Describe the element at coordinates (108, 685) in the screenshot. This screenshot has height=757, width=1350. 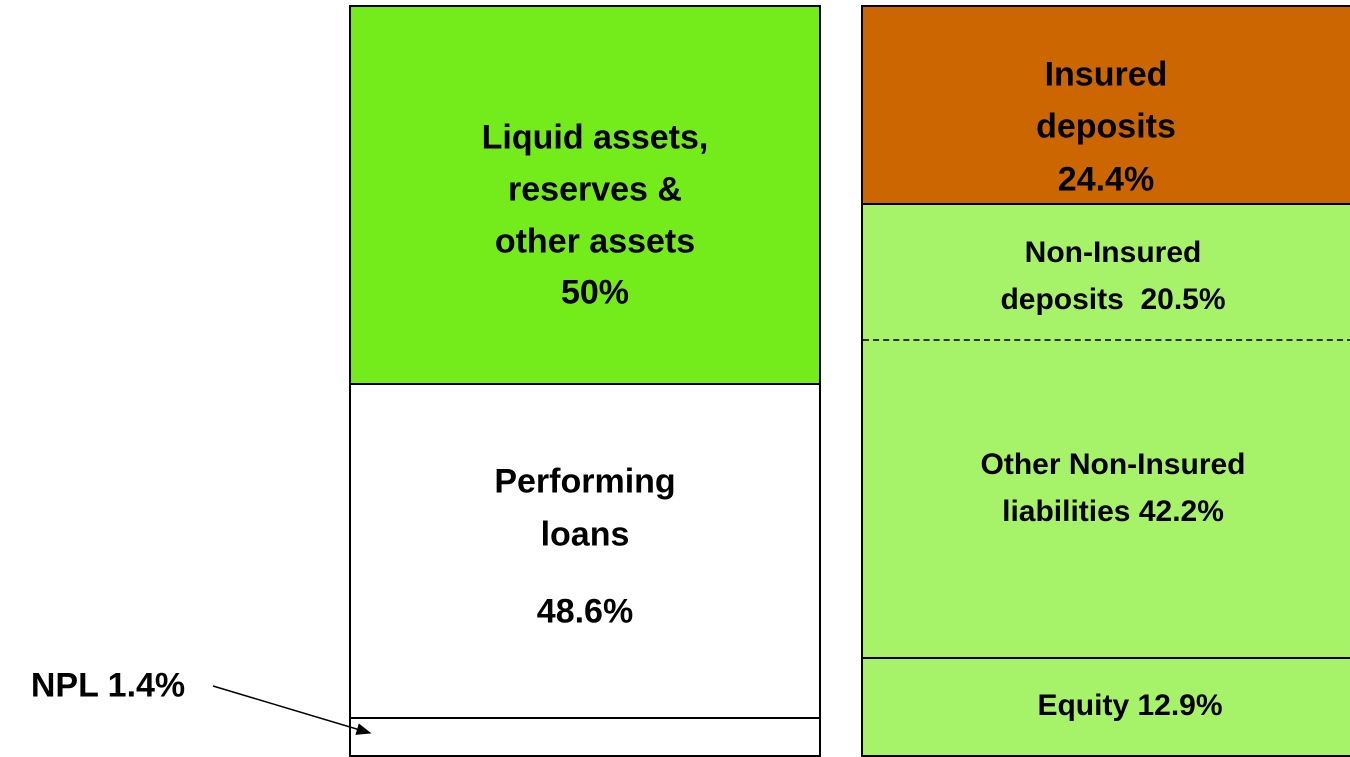
I see `npl-label: NPL 1.4%` at that location.